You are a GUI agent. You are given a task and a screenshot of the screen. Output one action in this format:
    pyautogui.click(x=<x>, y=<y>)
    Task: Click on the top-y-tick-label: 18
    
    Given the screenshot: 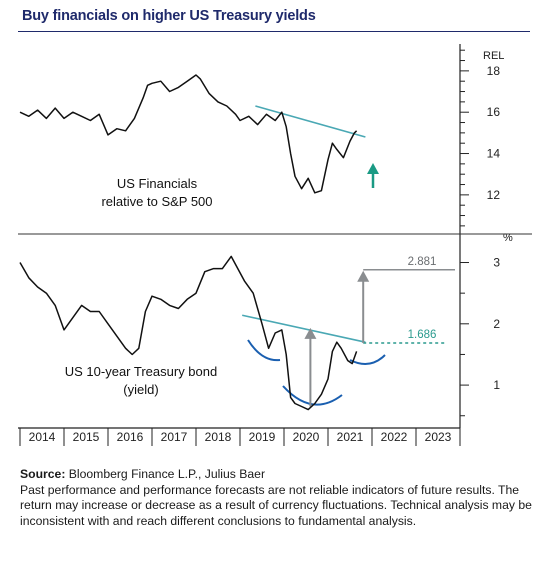 What is the action you would take?
    pyautogui.click(x=494, y=71)
    